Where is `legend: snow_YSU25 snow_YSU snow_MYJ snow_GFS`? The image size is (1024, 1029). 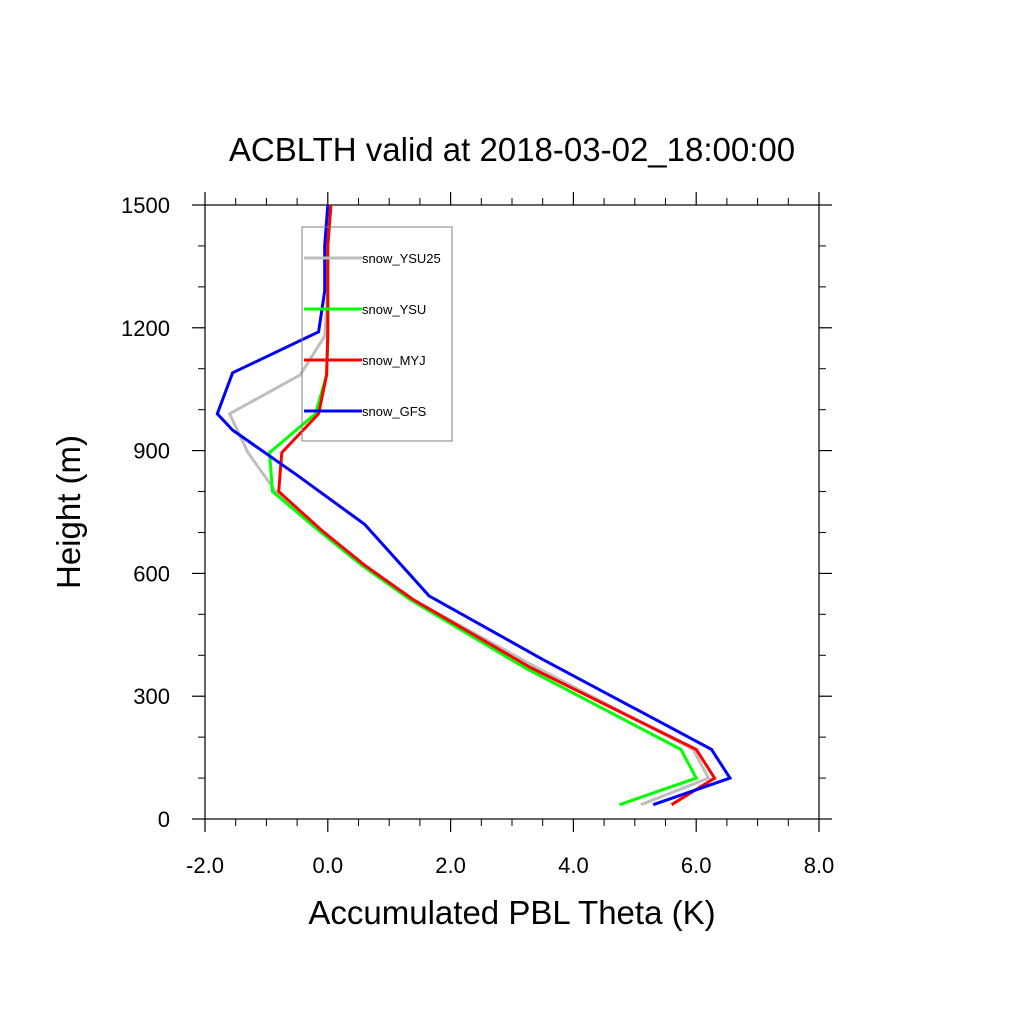
legend: snow_YSU25 snow_YSU snow_MYJ snow_GFS is located at coordinates (377, 334).